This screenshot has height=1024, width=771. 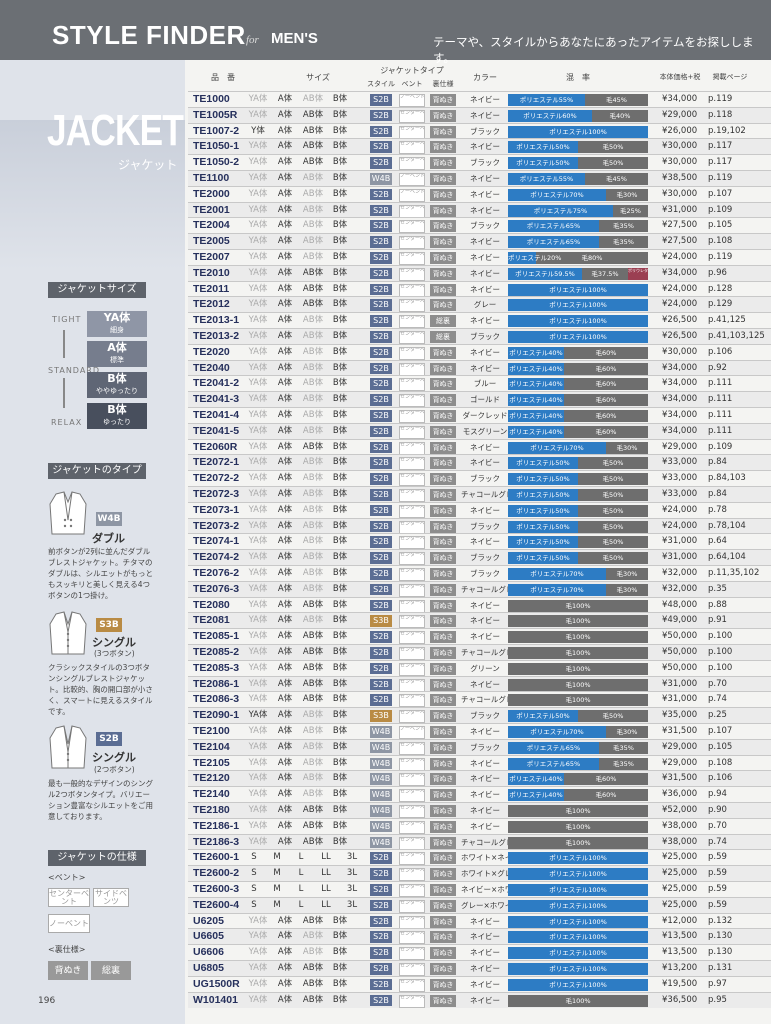 What do you see at coordinates (211, 778) in the screenshot?
I see `cell-code: TE2120` at bounding box center [211, 778].